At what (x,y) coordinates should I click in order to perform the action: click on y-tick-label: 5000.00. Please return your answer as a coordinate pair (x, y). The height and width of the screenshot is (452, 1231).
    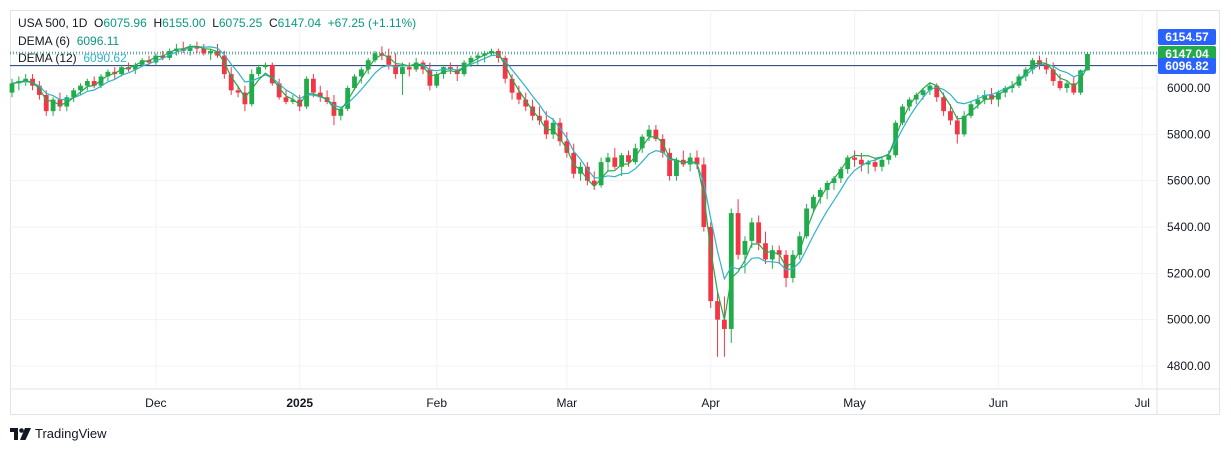
    Looking at the image, I should click on (1189, 320).